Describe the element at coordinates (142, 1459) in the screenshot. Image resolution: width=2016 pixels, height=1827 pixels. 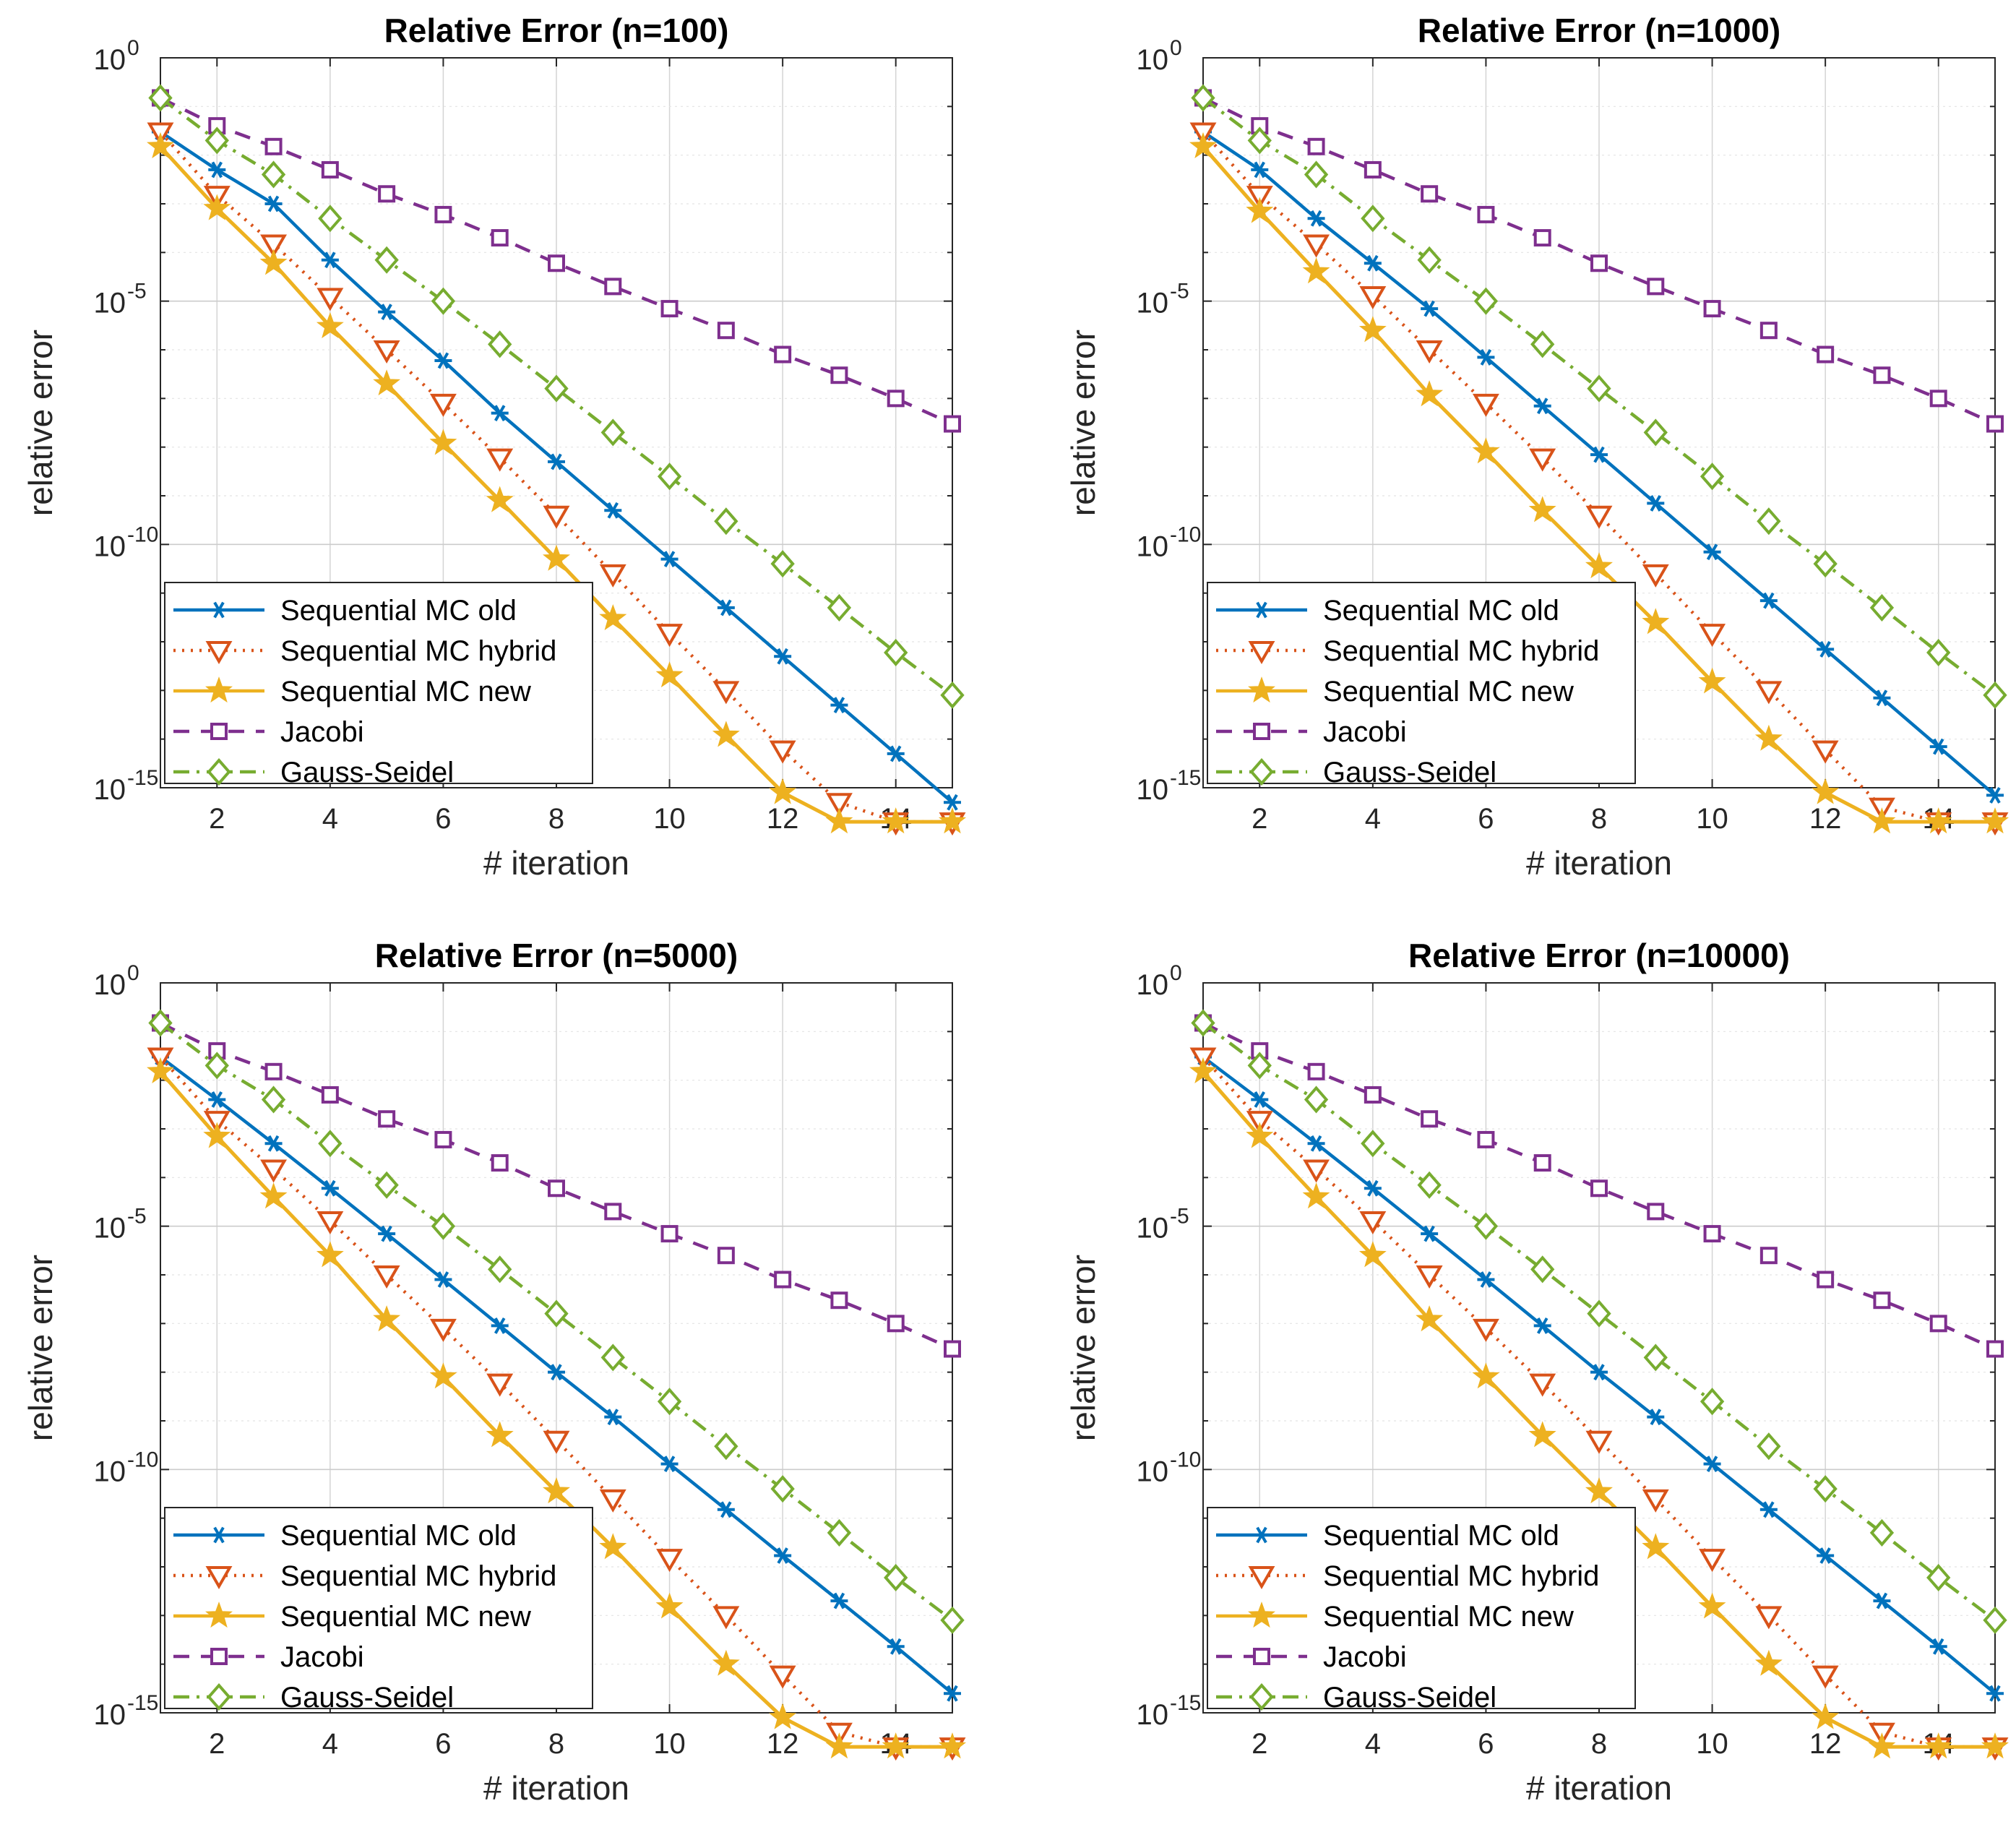
I see `y-tick-exponent: -10` at that location.